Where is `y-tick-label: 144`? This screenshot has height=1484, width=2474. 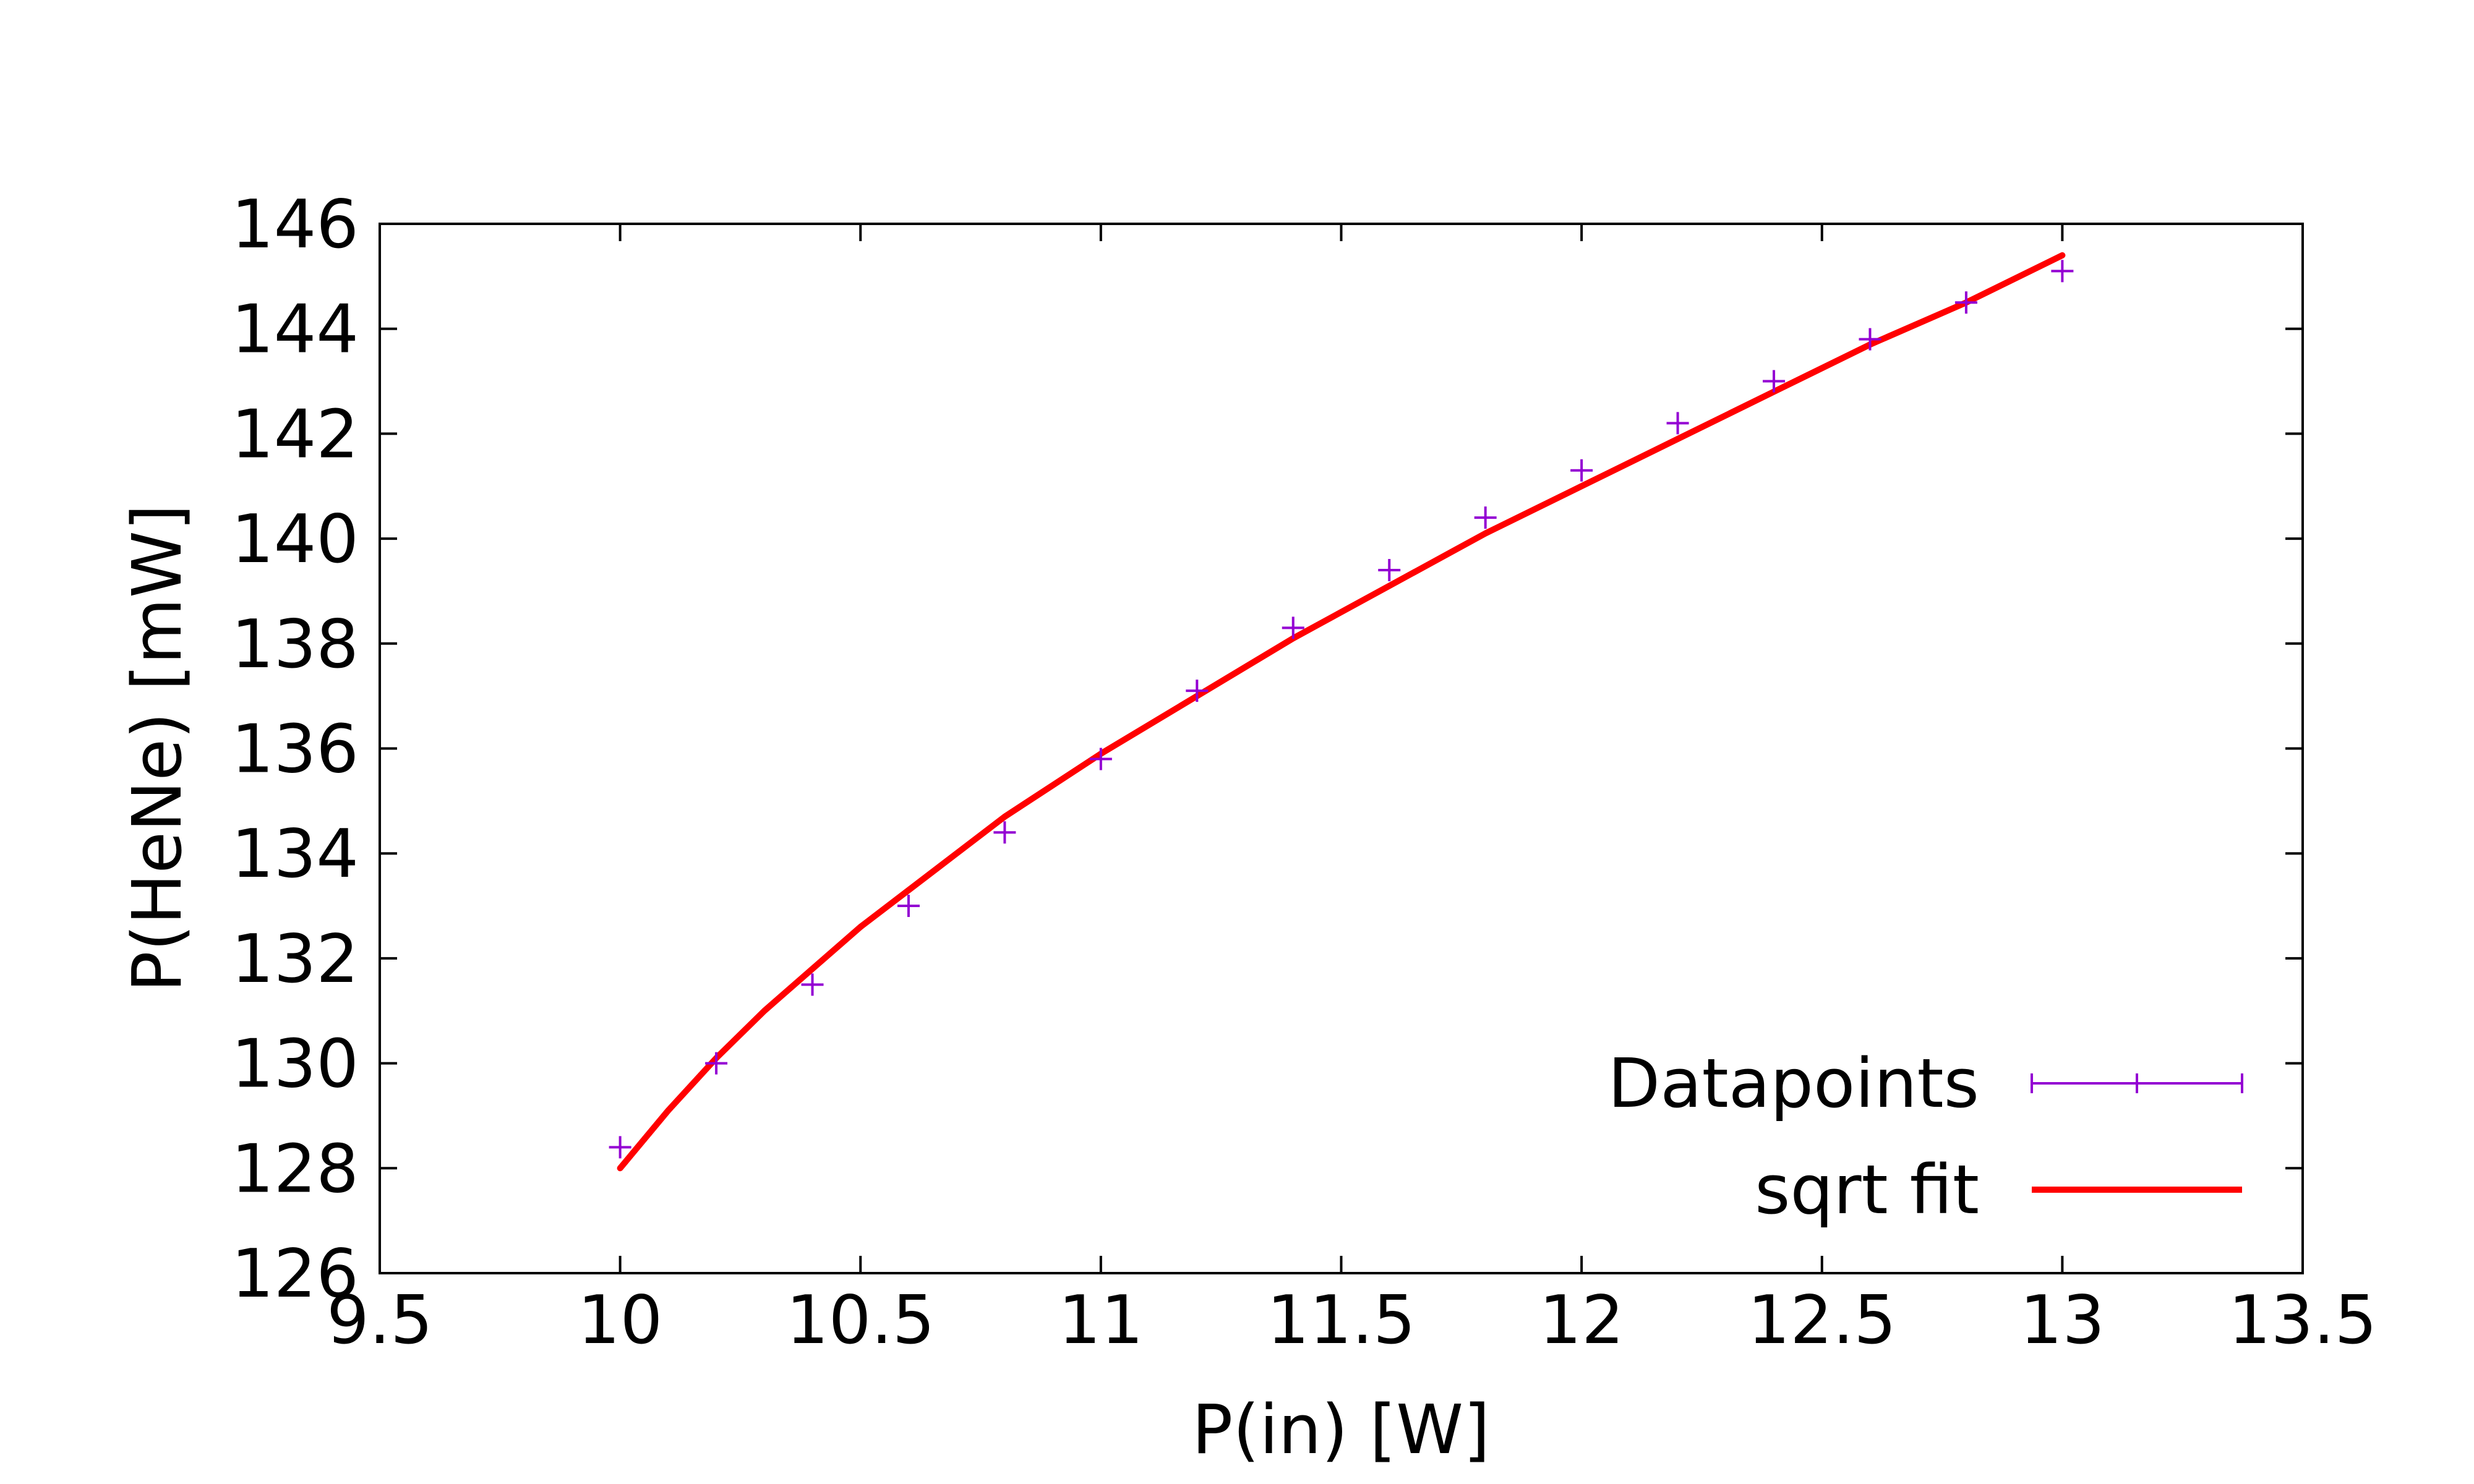
y-tick-label: 144 is located at coordinates (295, 330).